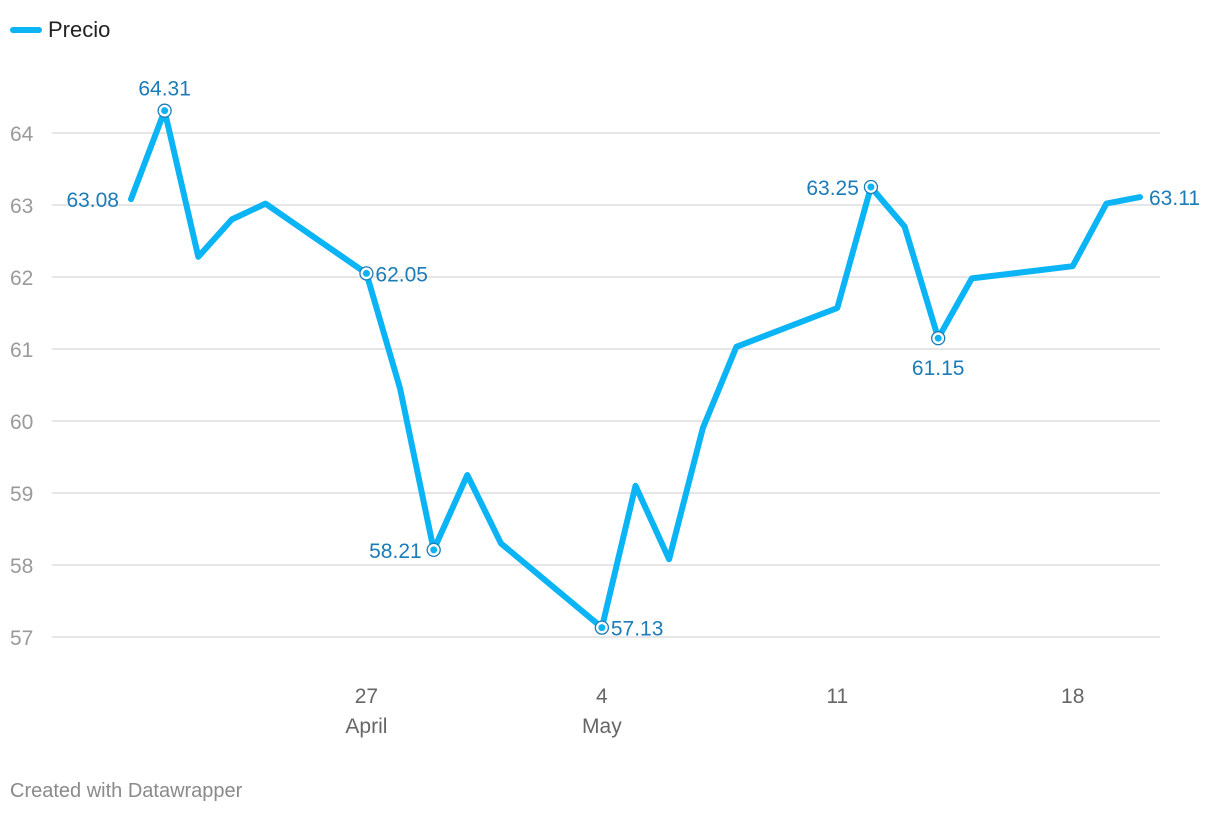 This screenshot has height=816, width=1220. I want to click on data-label: 64.31, so click(164, 89).